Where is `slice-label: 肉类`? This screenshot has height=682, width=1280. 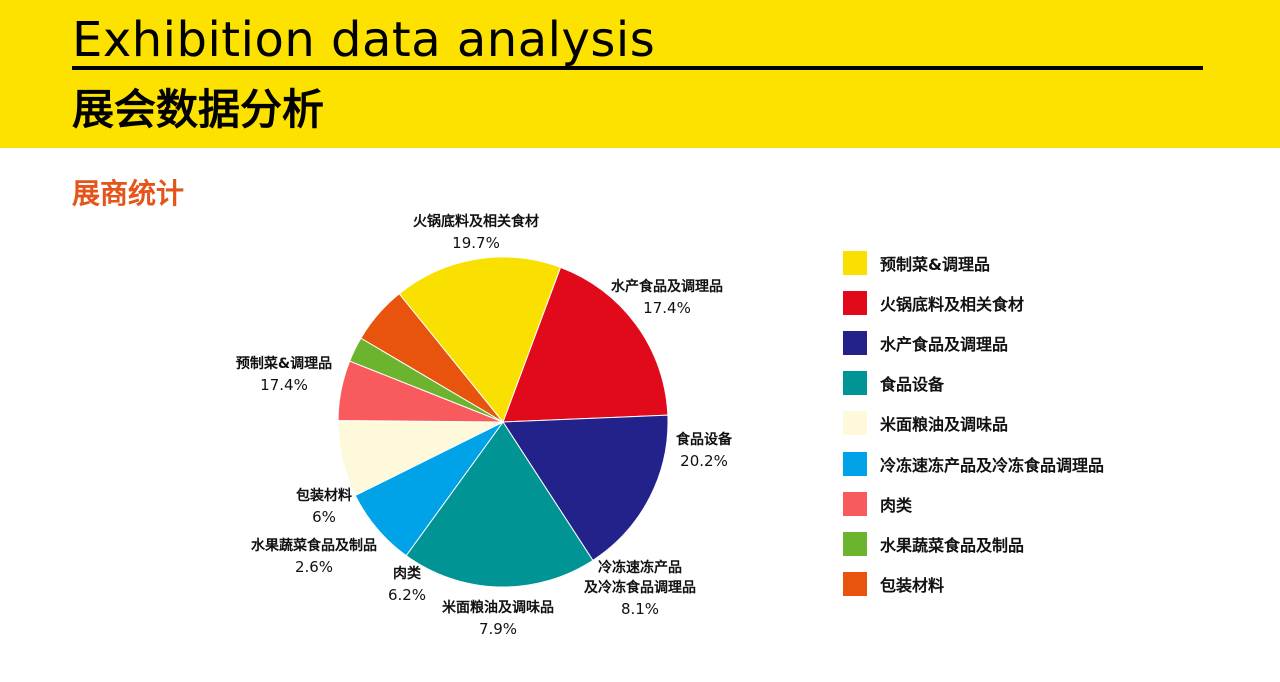 slice-label: 肉类 is located at coordinates (407, 573).